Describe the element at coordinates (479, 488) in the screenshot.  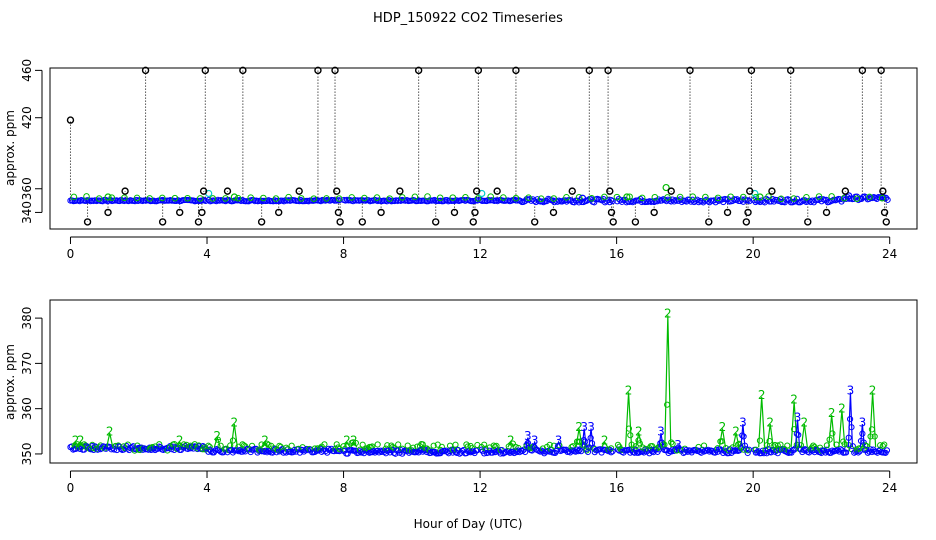
I see `bottom-x-tick-label: 12` at that location.